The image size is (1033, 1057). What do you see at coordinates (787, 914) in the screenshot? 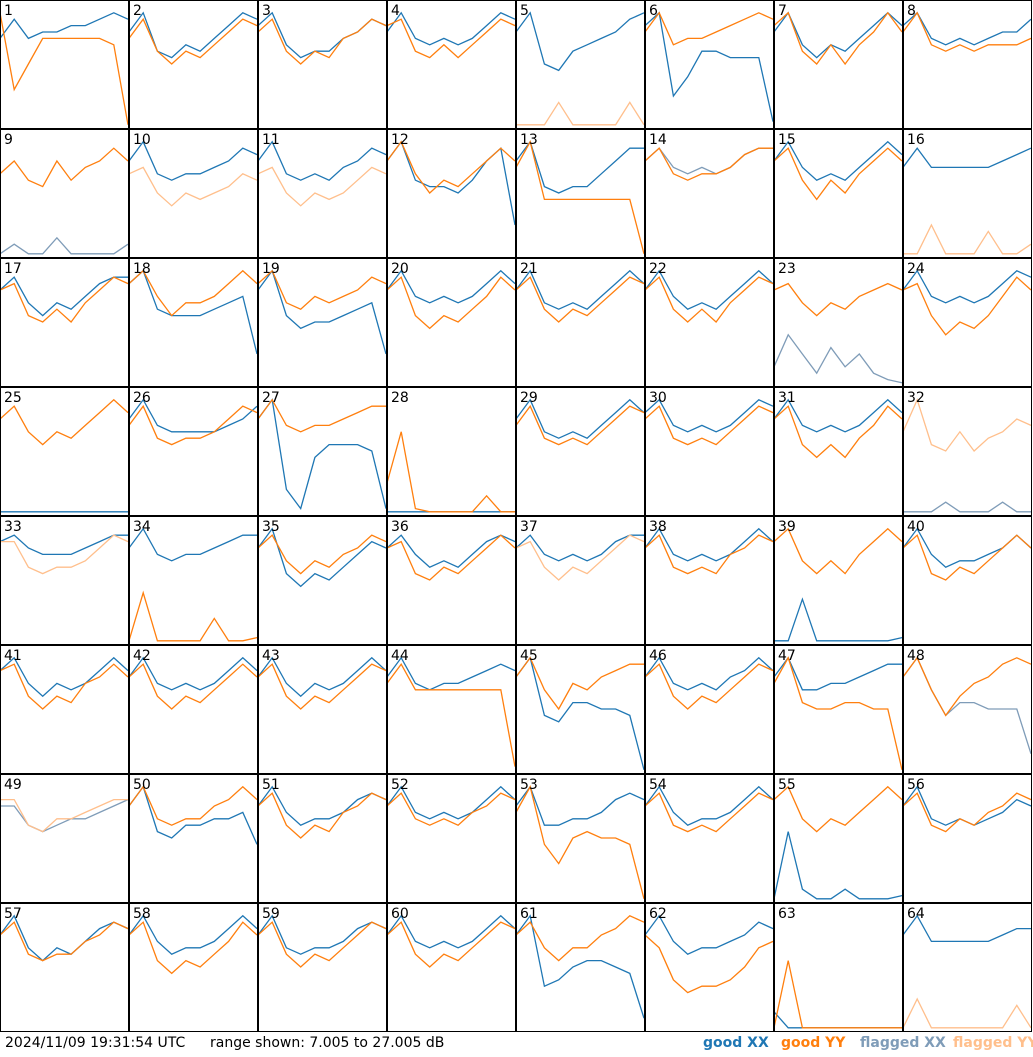
I see `panel-label: 63` at bounding box center [787, 914].